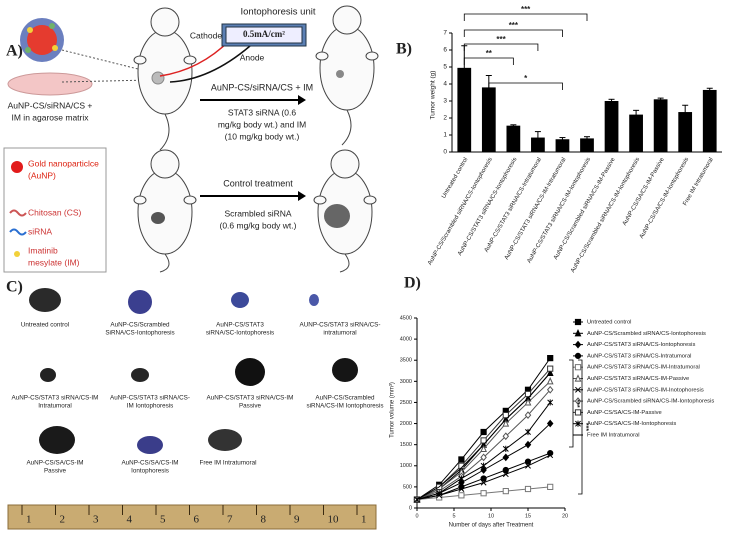 This screenshot has width=756, height=534. What do you see at coordinates (491, 516) in the screenshot?
I see `x-tick-label: 10` at bounding box center [491, 516].